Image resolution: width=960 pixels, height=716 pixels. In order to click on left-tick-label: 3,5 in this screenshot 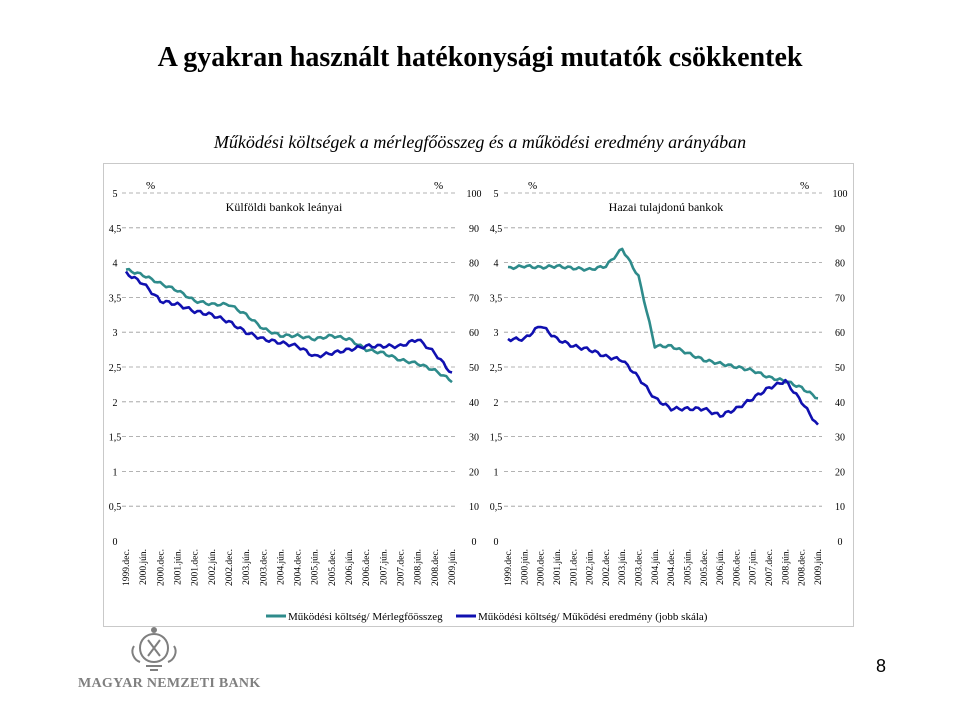, I will do `click(496, 298)`.